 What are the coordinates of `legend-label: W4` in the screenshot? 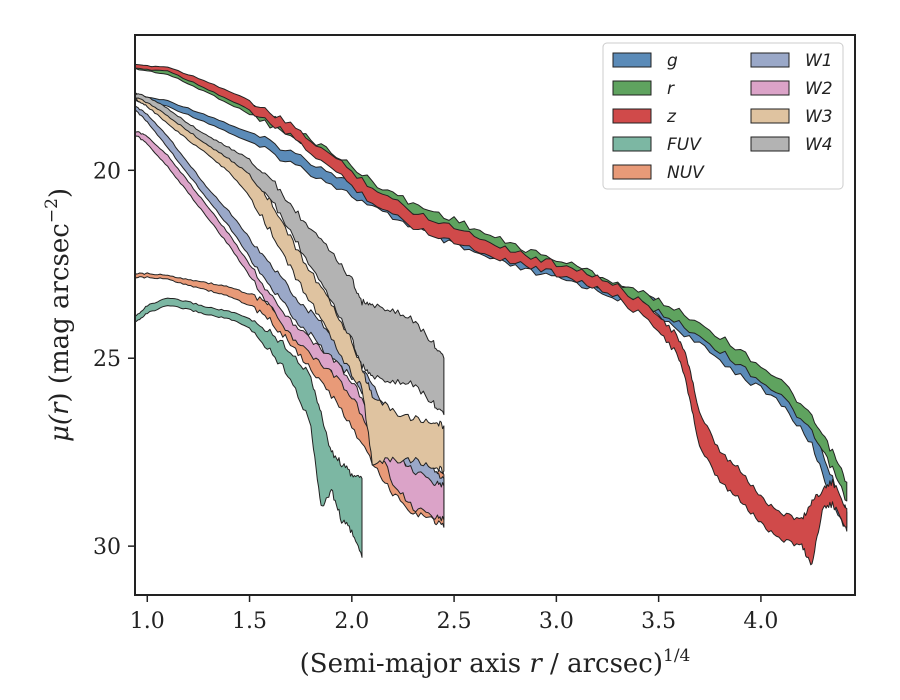 It's located at (819, 145).